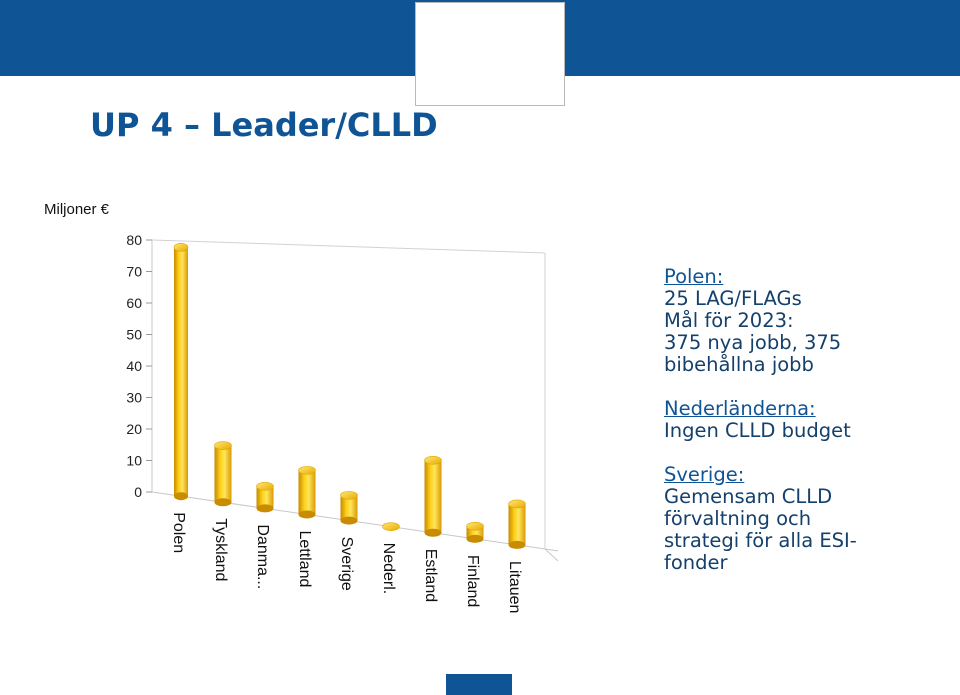  What do you see at coordinates (134, 366) in the screenshot?
I see `y-tick-label: 40` at bounding box center [134, 366].